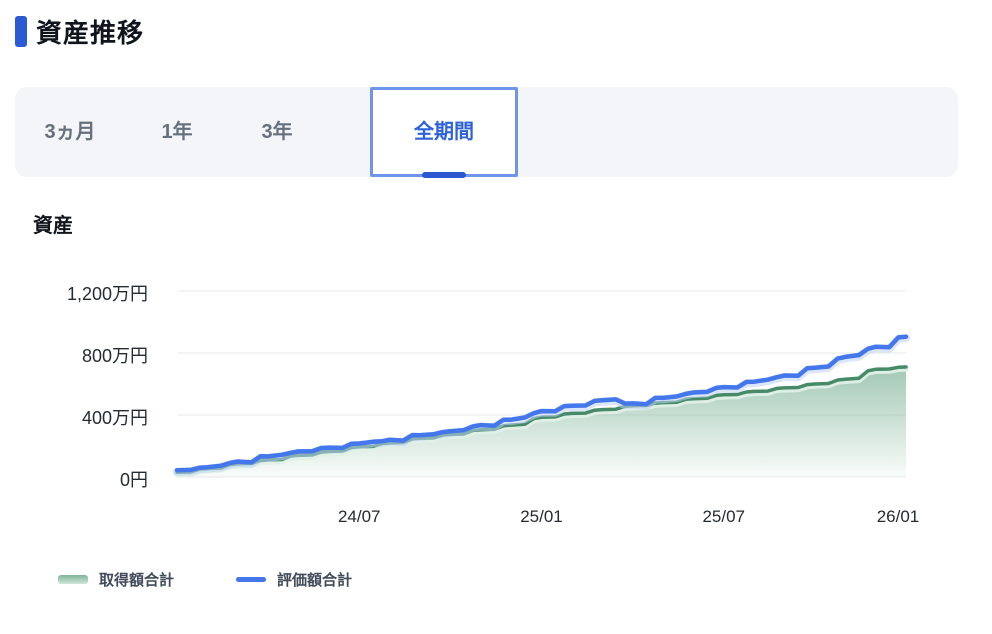  I want to click on valuation-line-swatch-icon, so click(251, 579).